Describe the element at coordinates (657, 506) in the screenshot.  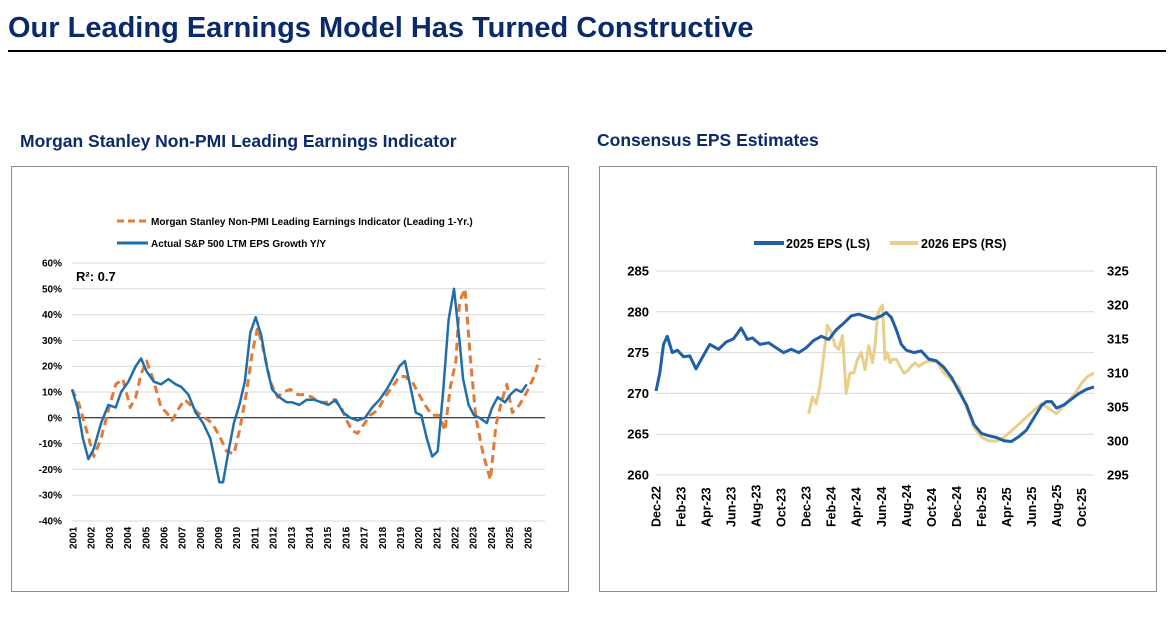
I see `x-tick-label: Dec-22` at that location.